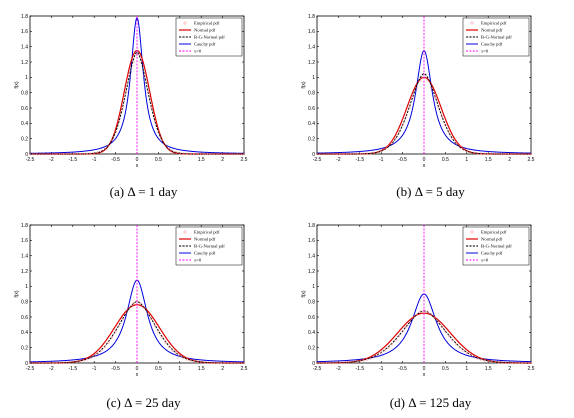  Describe the element at coordinates (496, 37) in the screenshot. I see `legend-label: B-G-Normal pdf` at that location.